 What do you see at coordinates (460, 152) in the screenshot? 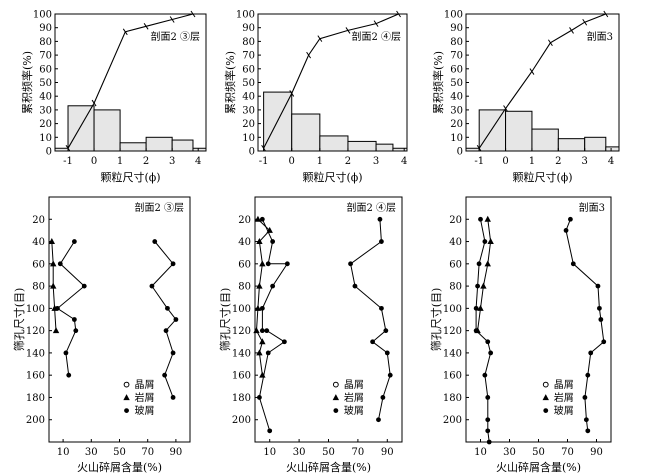
I see `y-tick-label: 0` at bounding box center [460, 152].